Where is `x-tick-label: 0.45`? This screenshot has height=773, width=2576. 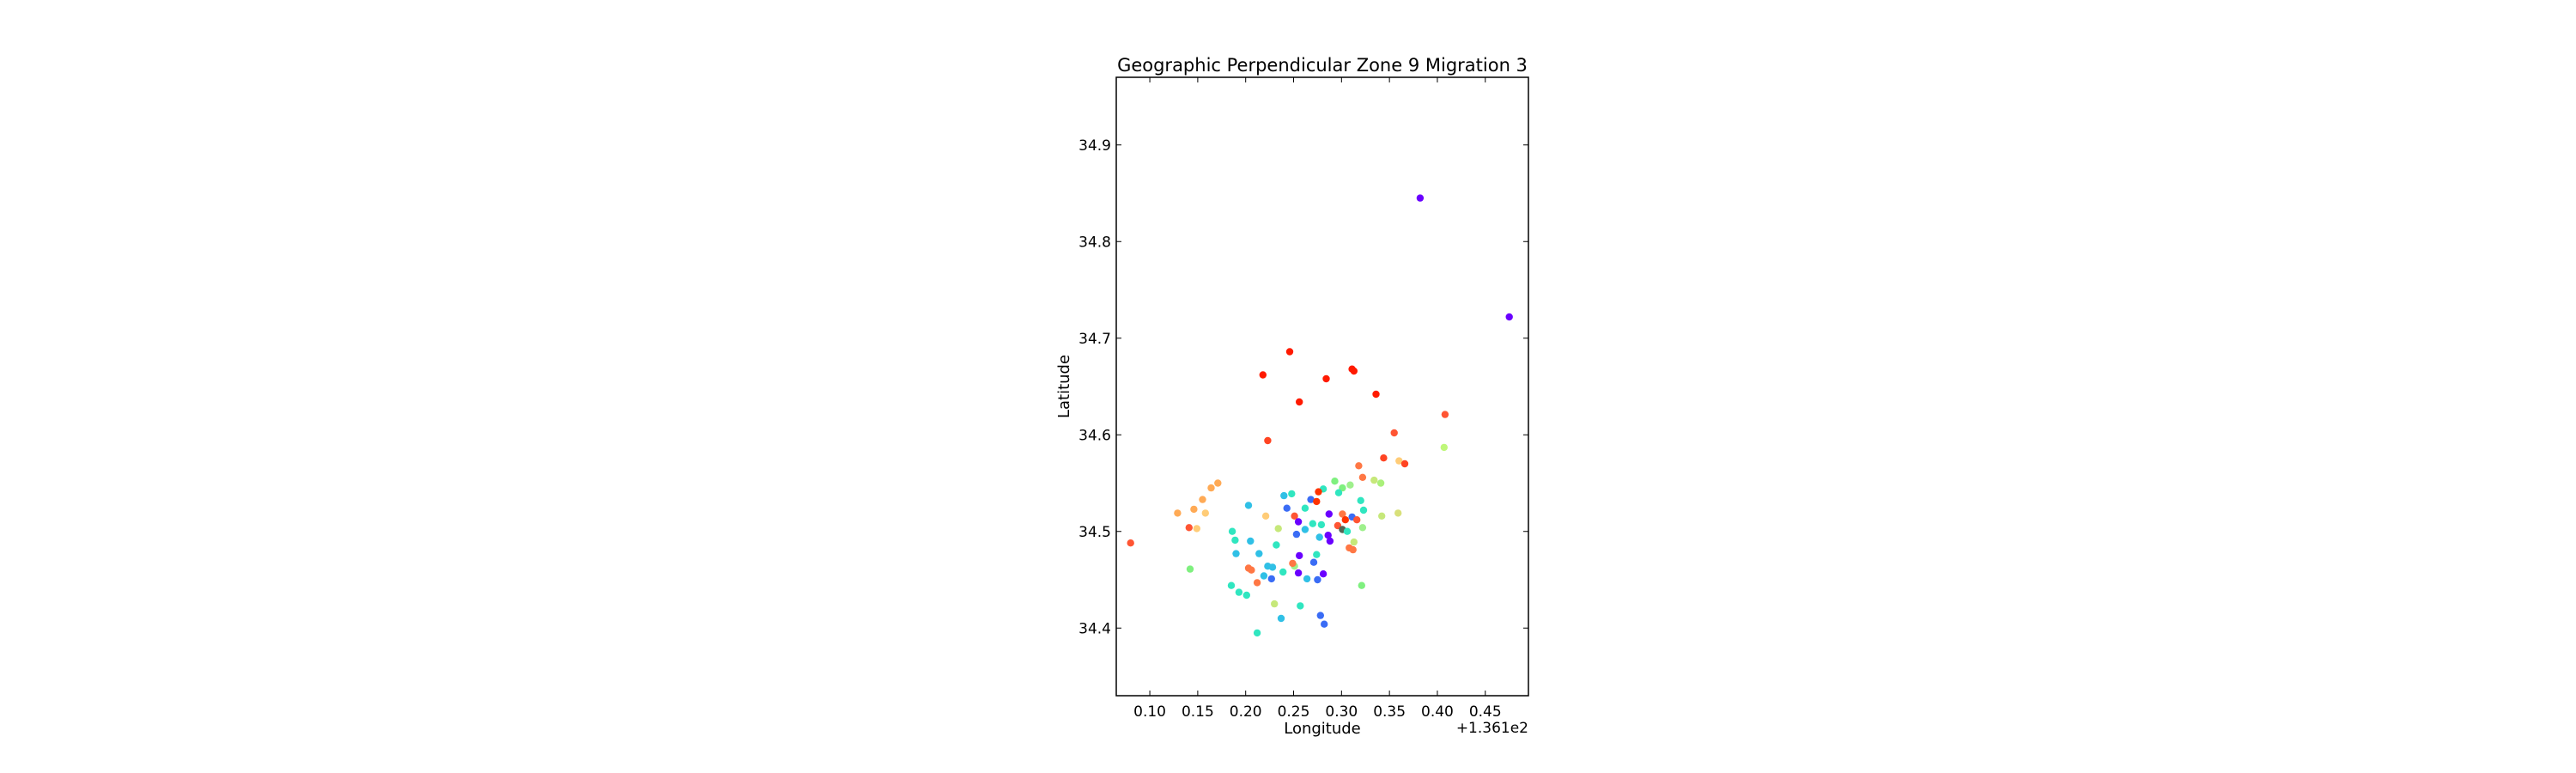
x-tick-label: 0.45 is located at coordinates (1485, 712).